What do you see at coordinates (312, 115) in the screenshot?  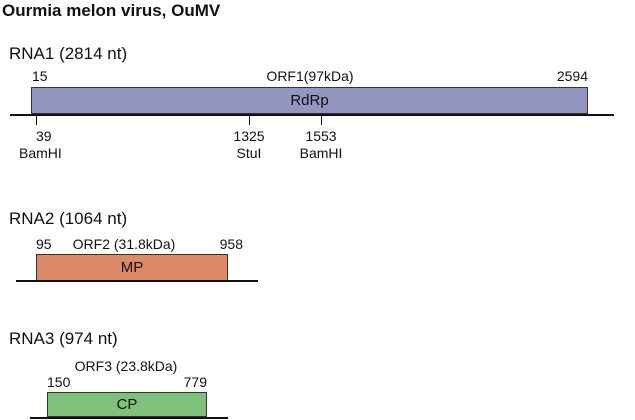 I see `rna1-genome-line` at bounding box center [312, 115].